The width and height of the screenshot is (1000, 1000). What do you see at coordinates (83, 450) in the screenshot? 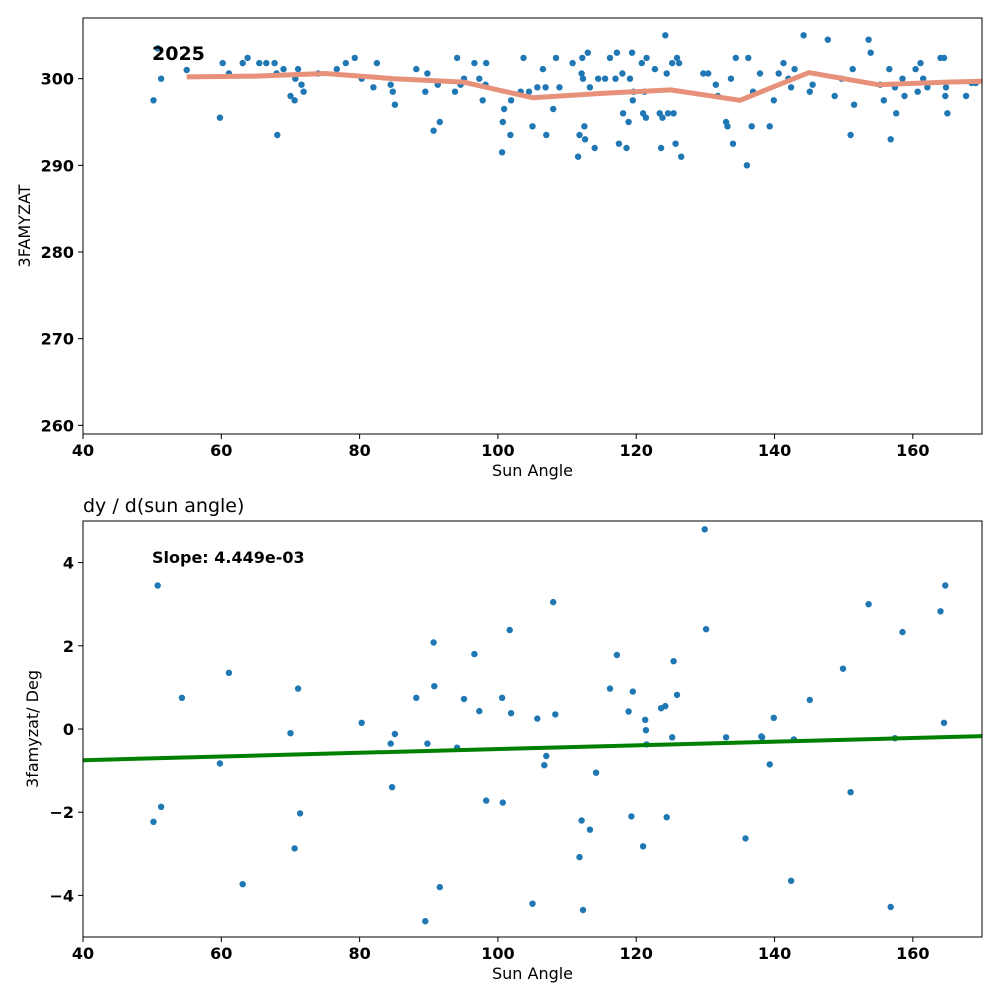
I see `x-tick-label: 40` at bounding box center [83, 450].